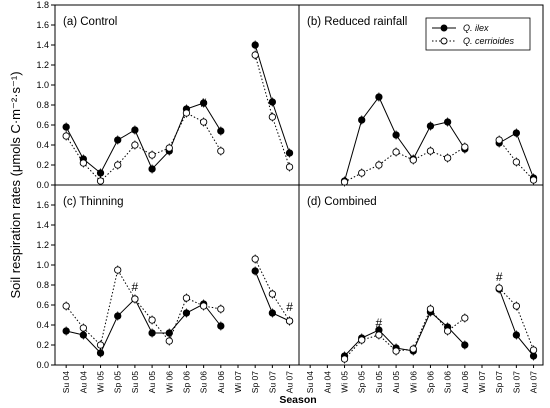  Describe the element at coordinates (290, 382) in the screenshot. I see `x-tick-label: Au 07` at that location.